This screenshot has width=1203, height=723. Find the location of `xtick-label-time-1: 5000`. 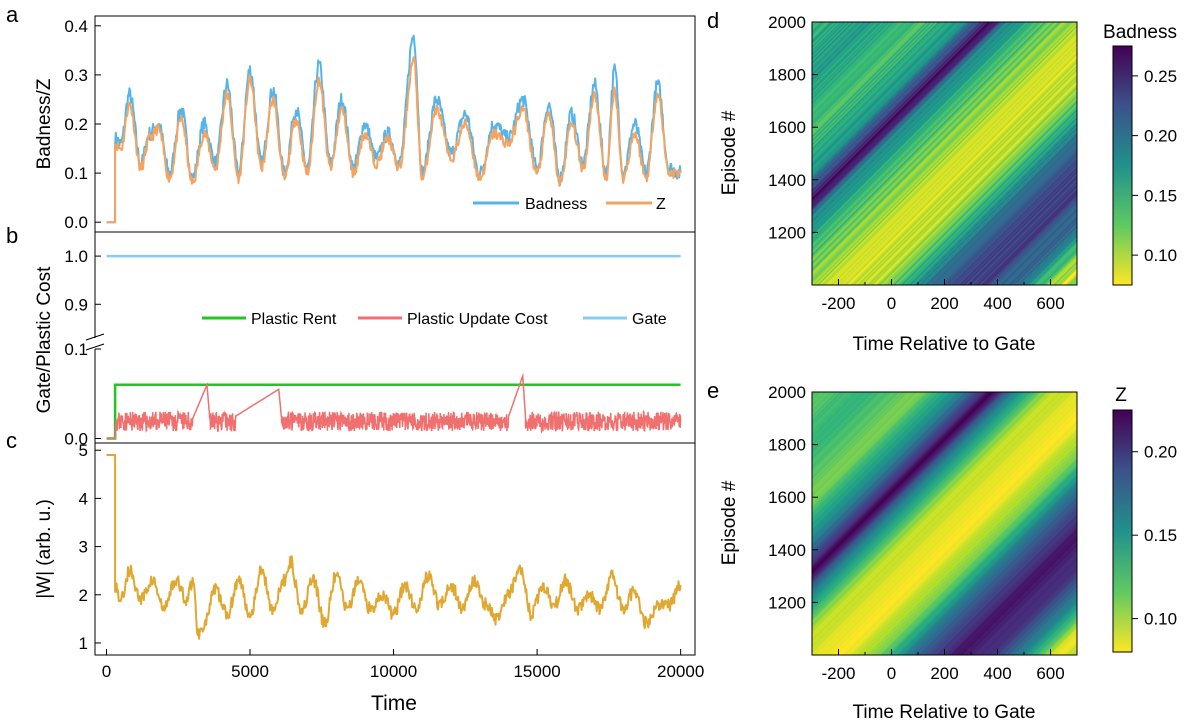

xtick-label-time-1: 5000 is located at coordinates (250, 671).